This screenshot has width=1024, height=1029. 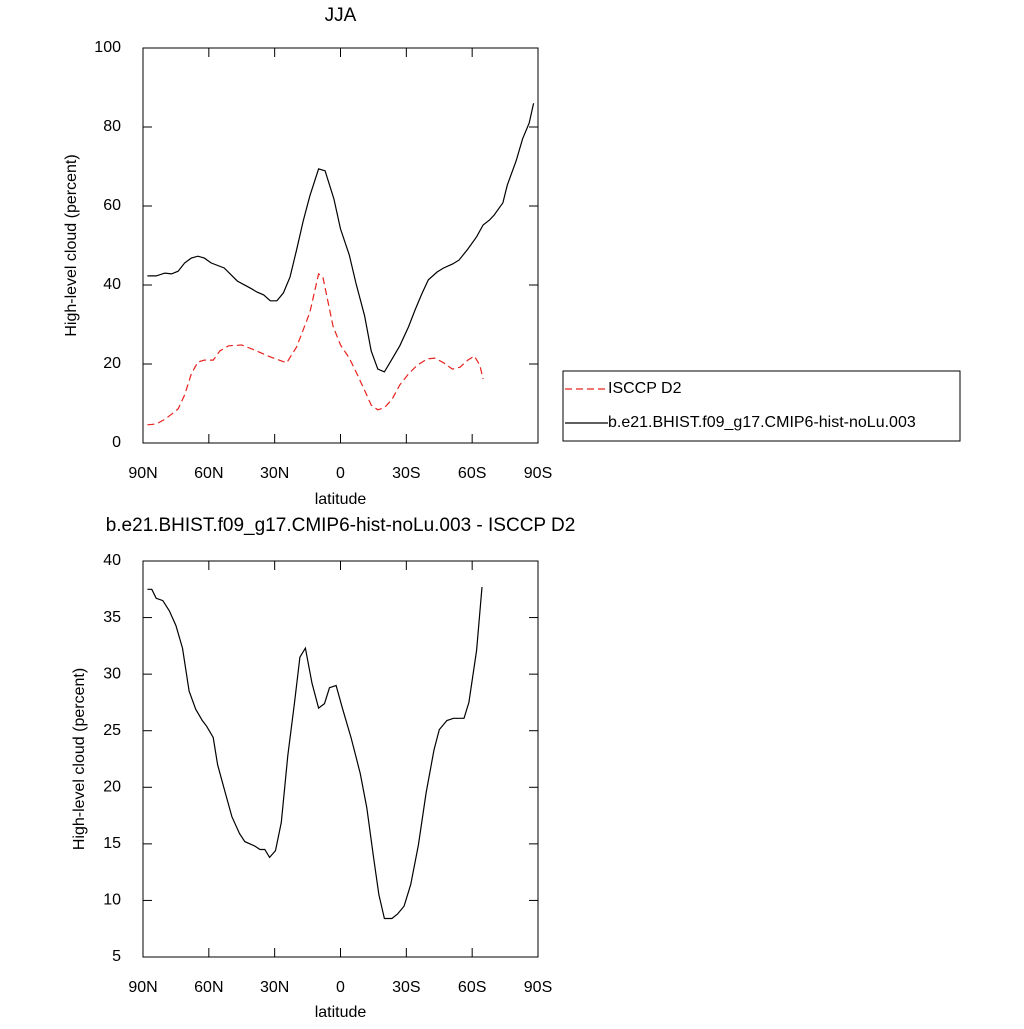 I want to click on y-tick-label: 0, so click(x=116, y=442).